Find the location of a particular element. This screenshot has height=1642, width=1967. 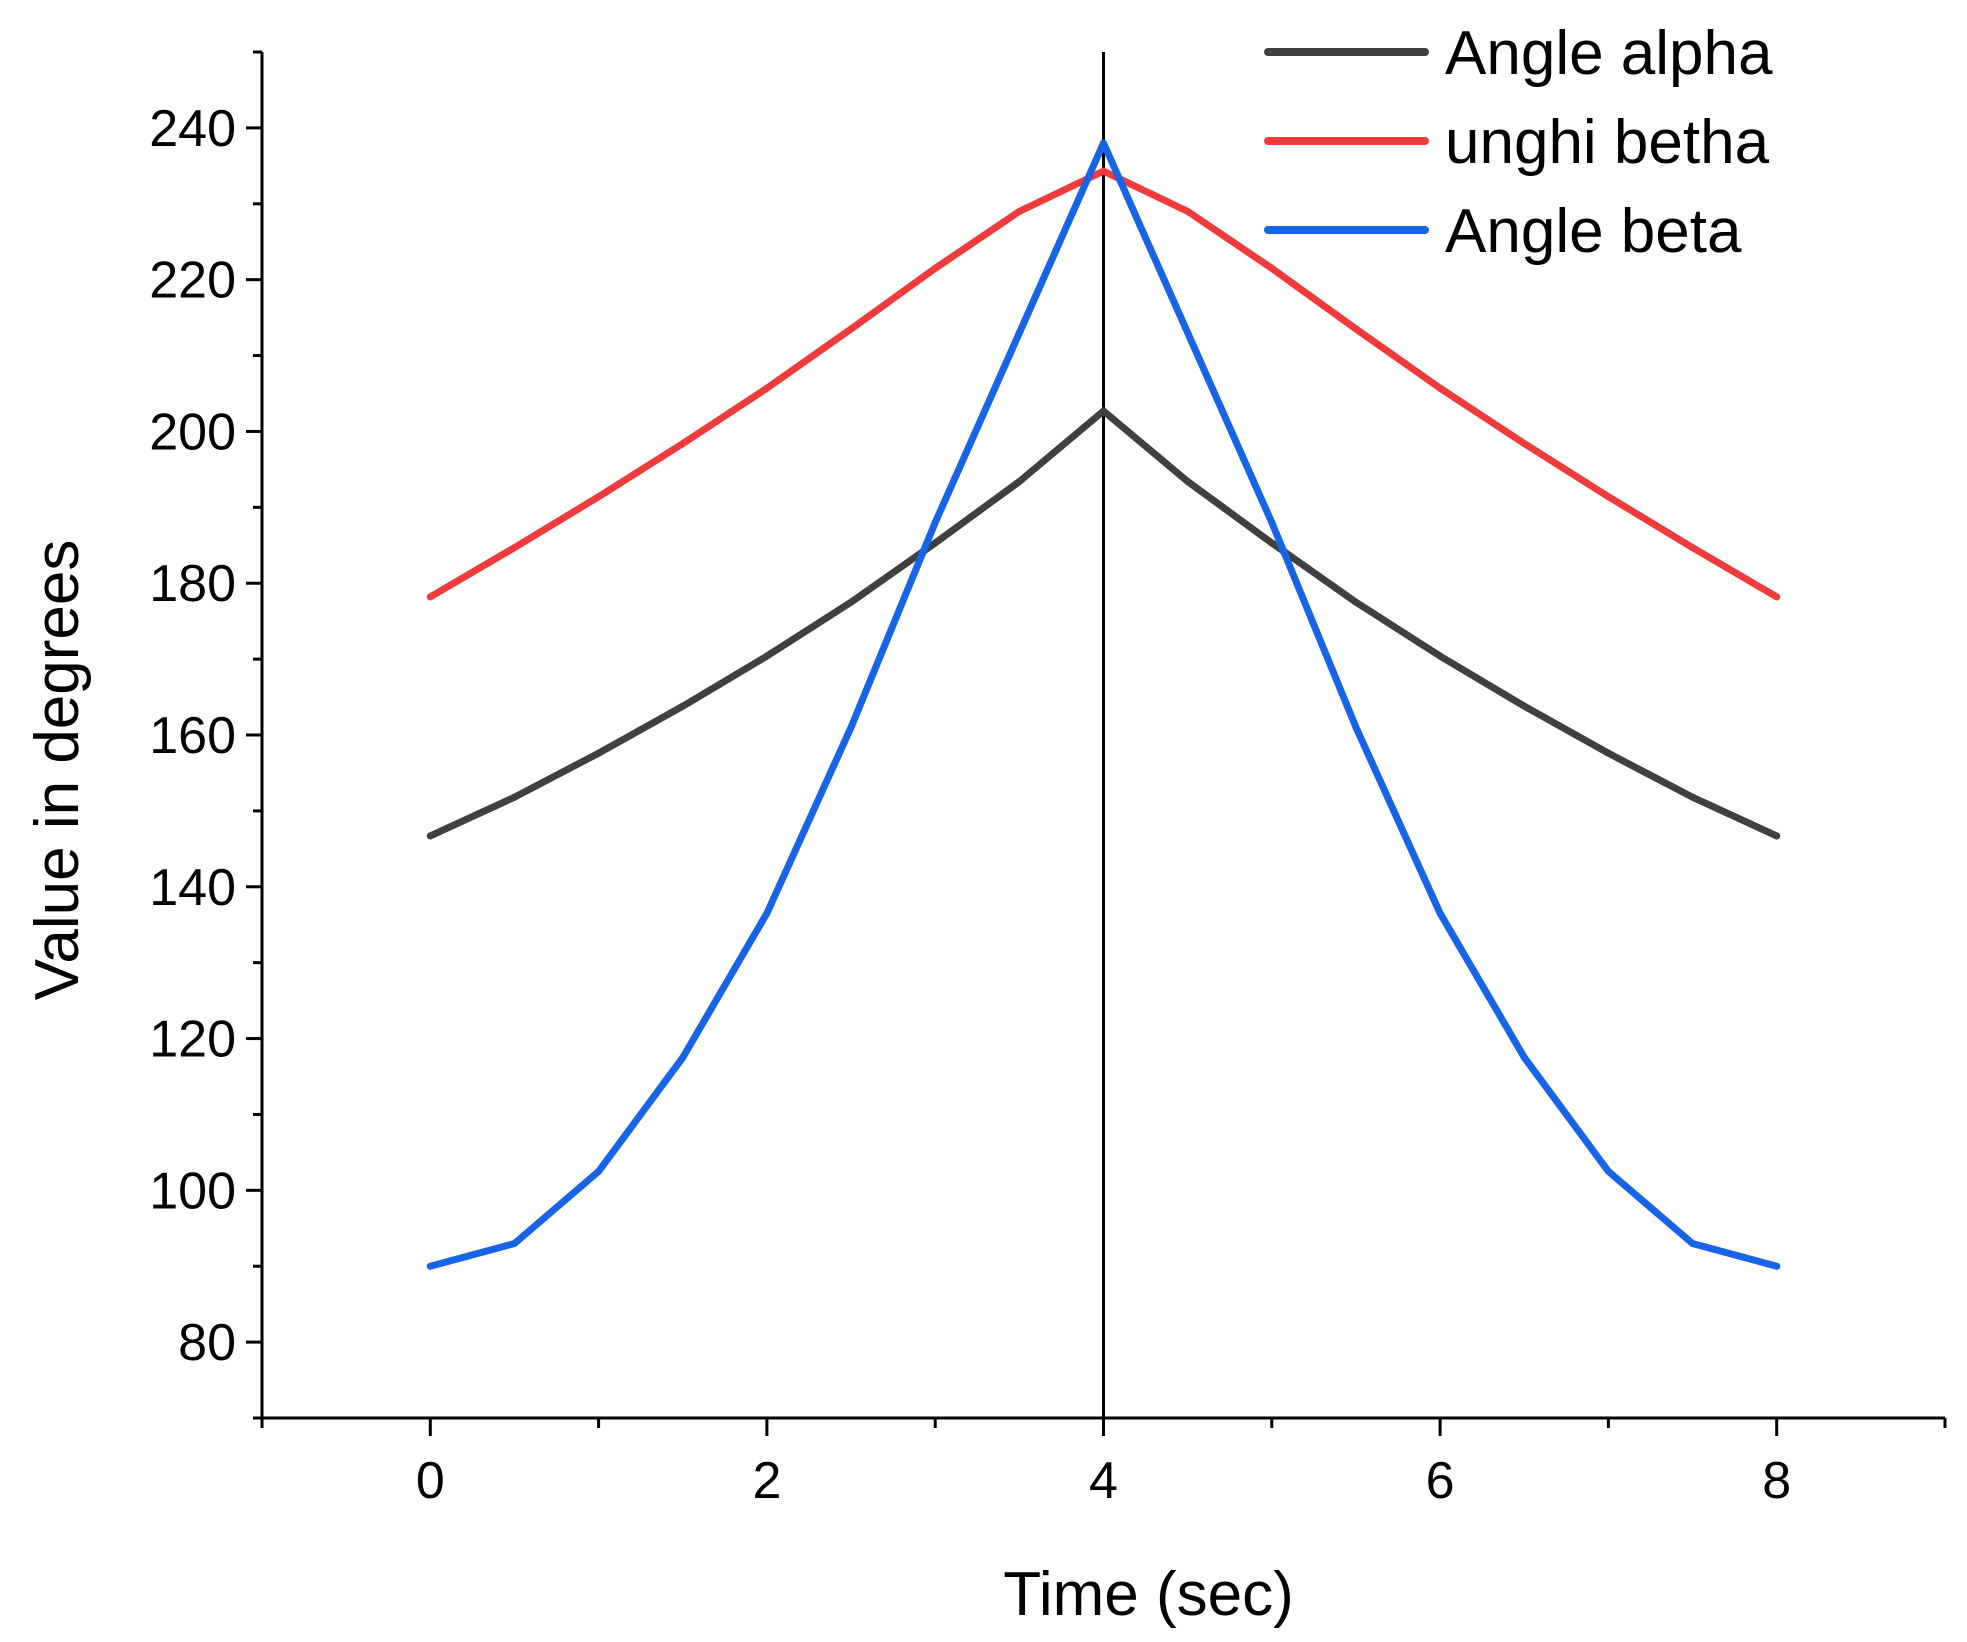

x-tick-label: 0 is located at coordinates (430, 1481).